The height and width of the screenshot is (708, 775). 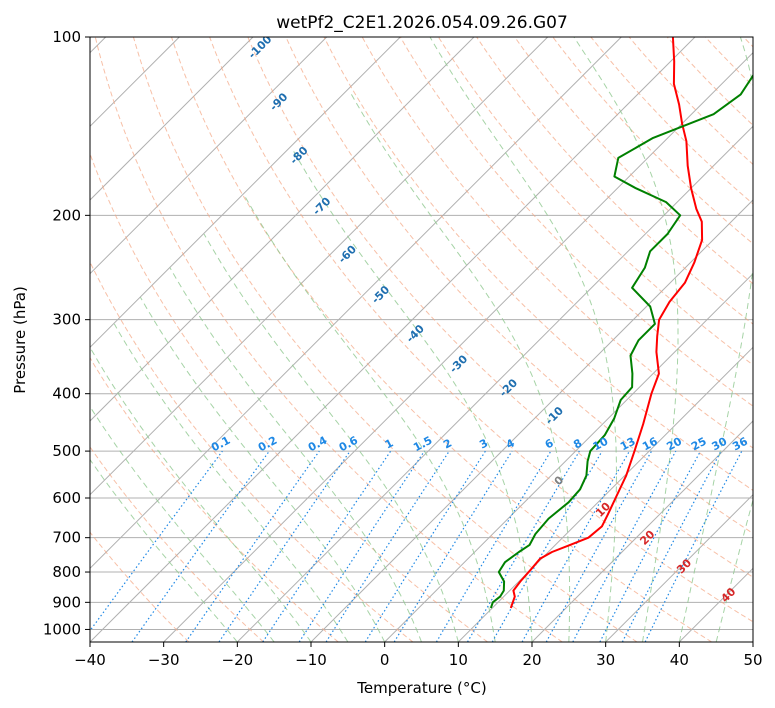 What do you see at coordinates (298, 155) in the screenshot?
I see `dry-adiabat-label: -80` at bounding box center [298, 155].